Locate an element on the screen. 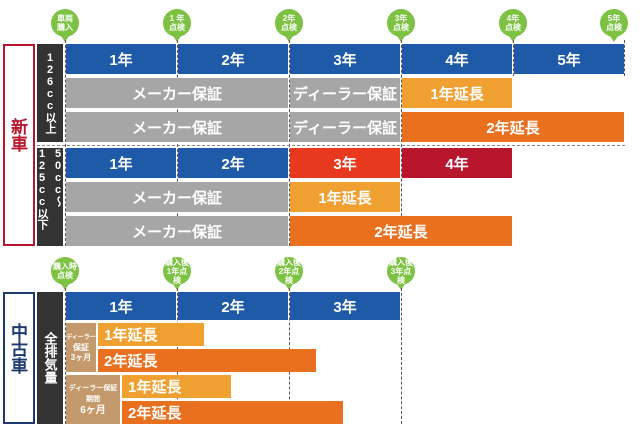 The image size is (640, 444). new-car-label: 新車 is located at coordinates (17, 135).